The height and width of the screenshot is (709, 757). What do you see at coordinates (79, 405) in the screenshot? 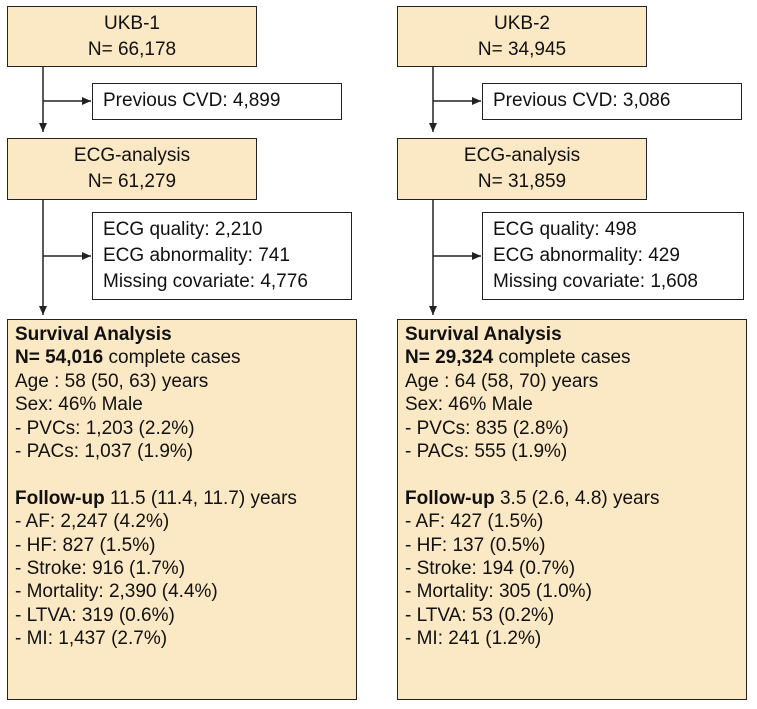
I see `ukb1-sex: Sex: 46% Male` at bounding box center [79, 405].